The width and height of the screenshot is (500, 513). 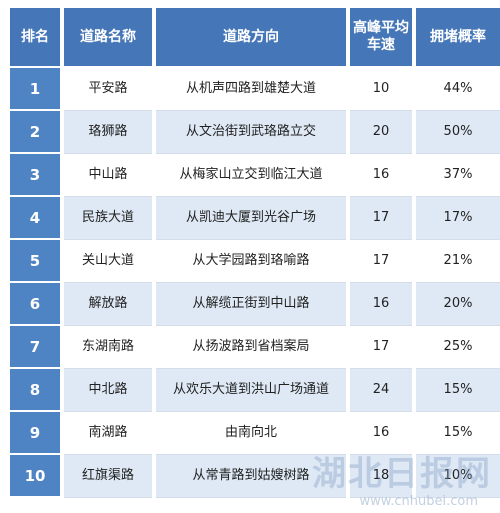 I want to click on direction-cell: 由南向北, so click(x=251, y=433).